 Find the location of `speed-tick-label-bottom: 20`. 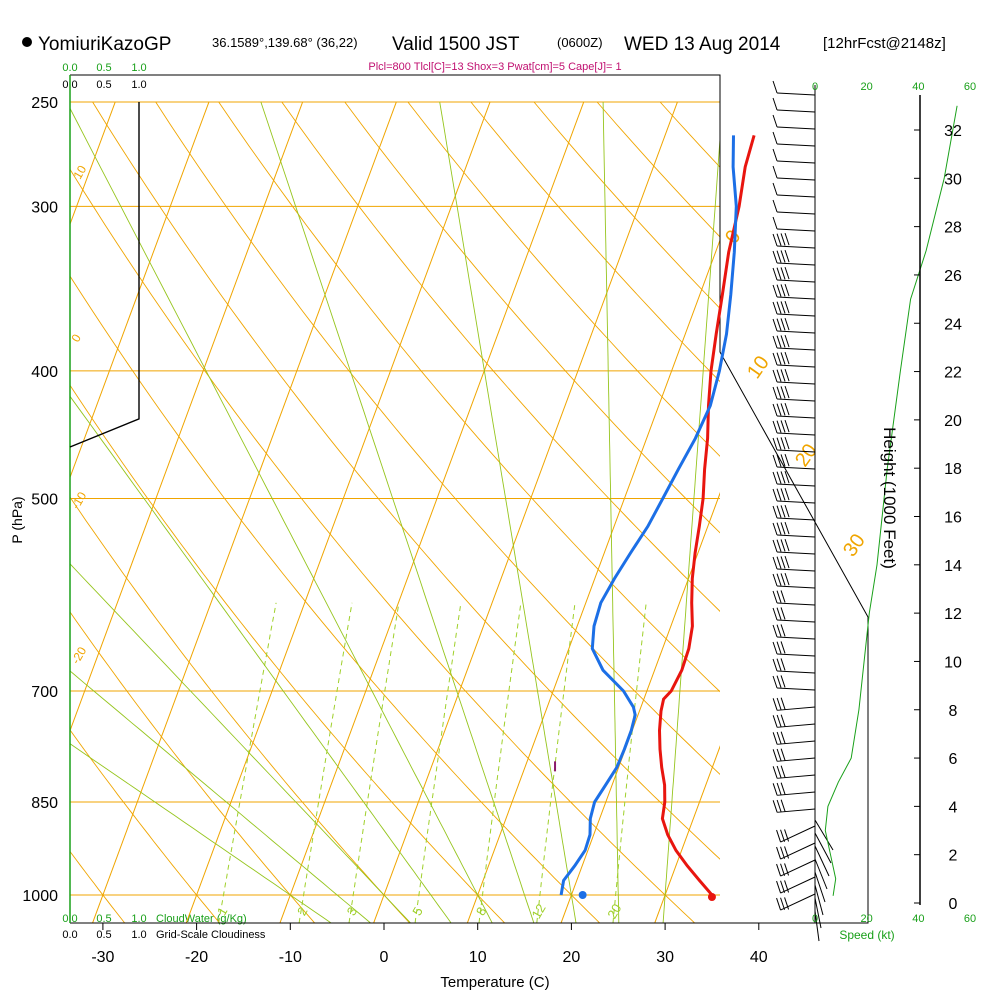

speed-tick-label-bottom: 20 is located at coordinates (867, 919).